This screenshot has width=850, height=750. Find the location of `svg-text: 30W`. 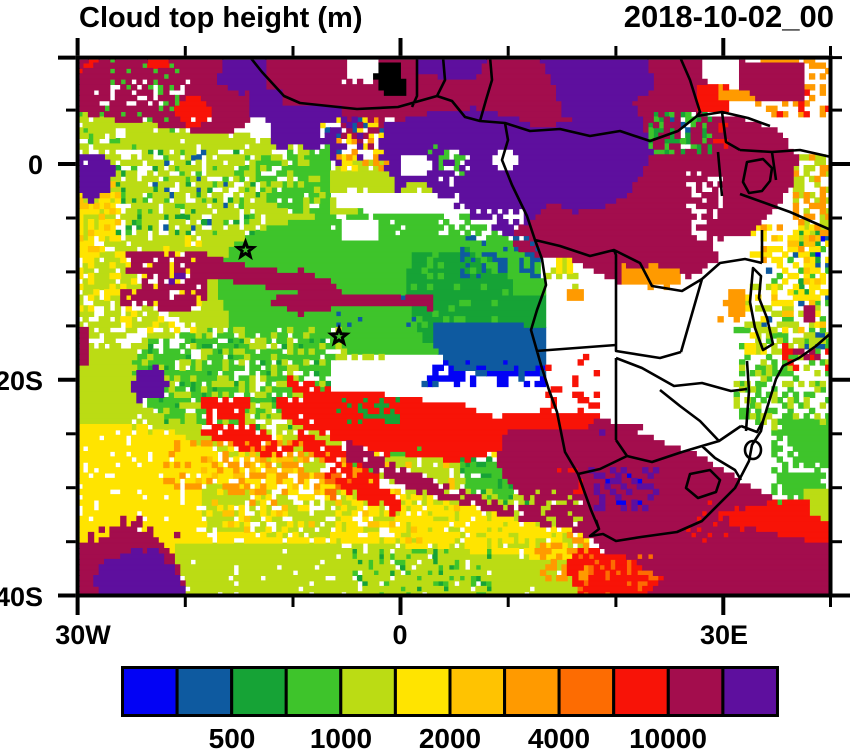

svg-text: 30W is located at coordinates (83, 635).